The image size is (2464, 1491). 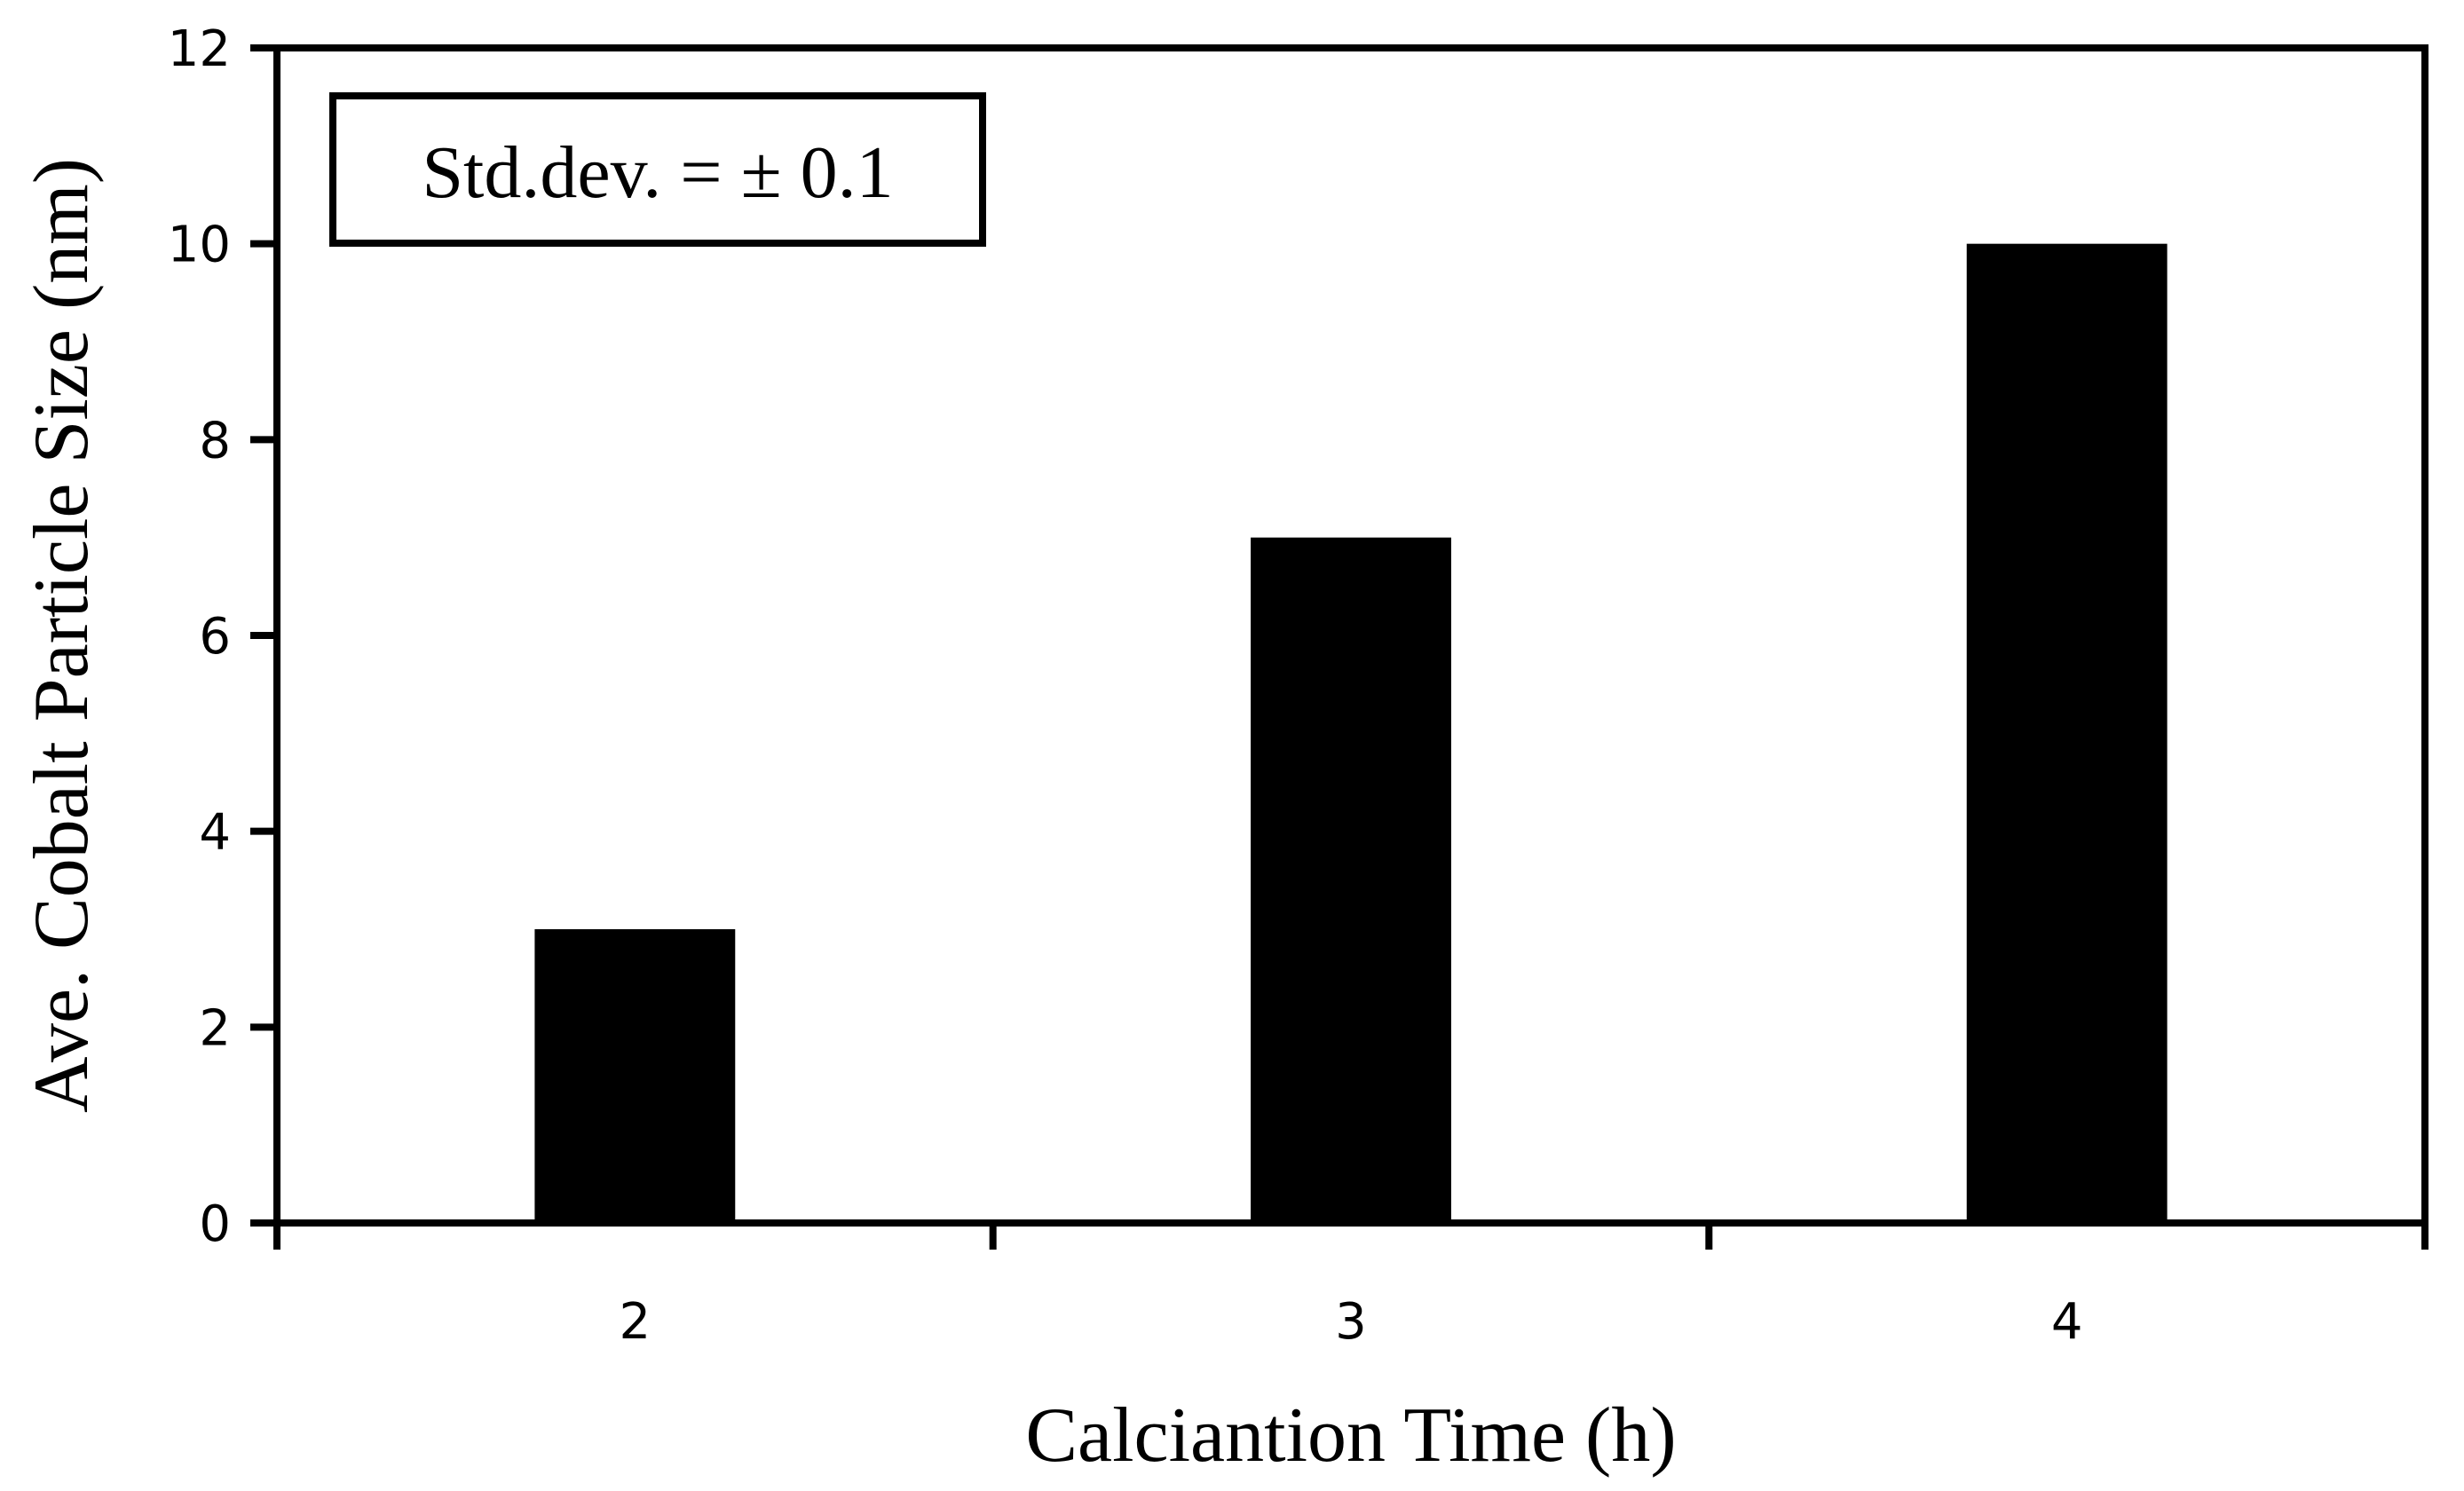 I want to click on y-tick-label-8: 8, so click(x=215, y=440).